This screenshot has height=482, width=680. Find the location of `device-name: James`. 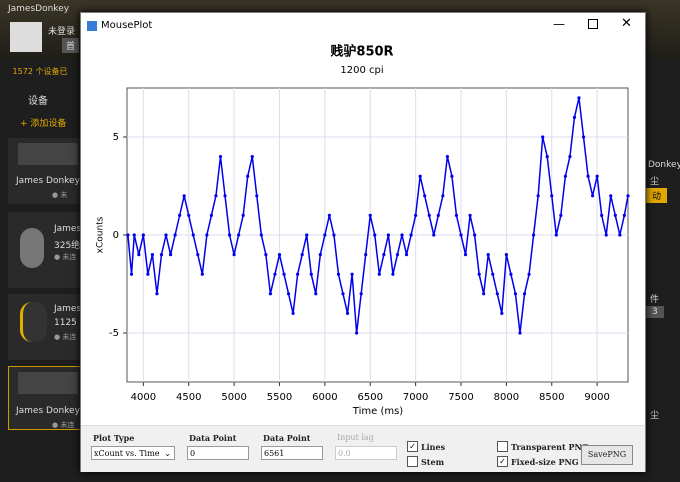

device-name: James is located at coordinates (68, 309).